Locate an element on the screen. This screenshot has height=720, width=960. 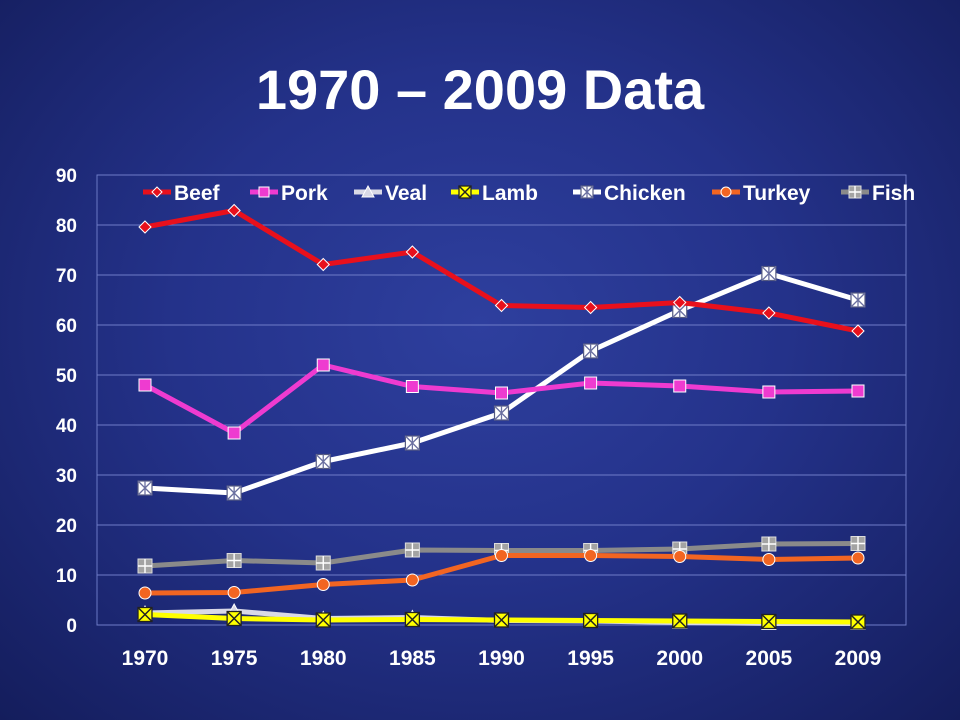
y-tick-label: 0 is located at coordinates (71, 626).